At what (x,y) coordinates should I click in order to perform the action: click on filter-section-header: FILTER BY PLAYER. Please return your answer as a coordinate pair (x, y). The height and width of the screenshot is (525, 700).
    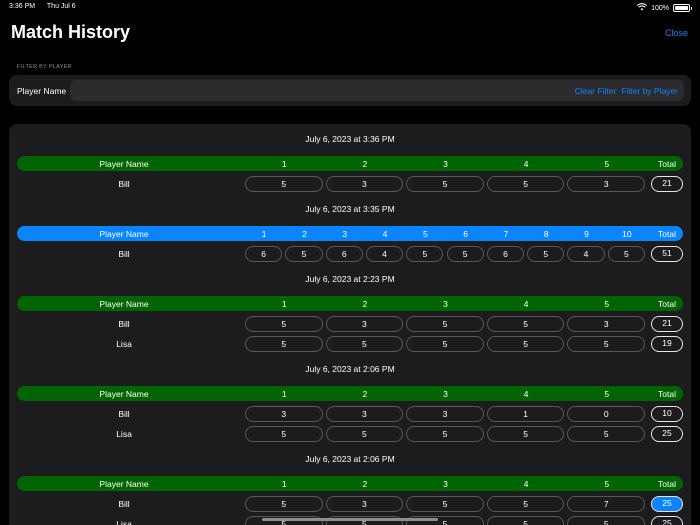
    Looking at the image, I should click on (44, 67).